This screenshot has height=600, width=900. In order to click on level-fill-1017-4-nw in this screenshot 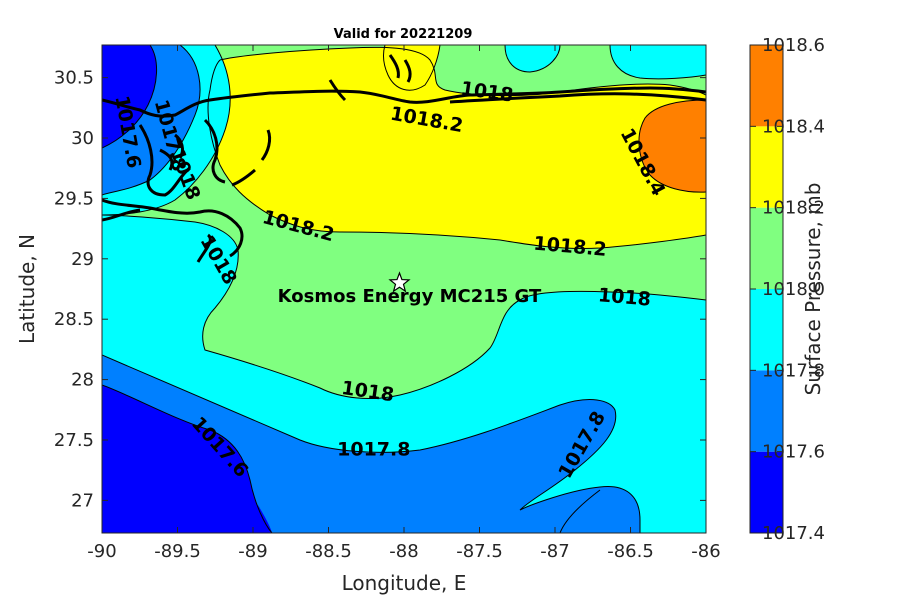, I will do `click(129, 96)`.